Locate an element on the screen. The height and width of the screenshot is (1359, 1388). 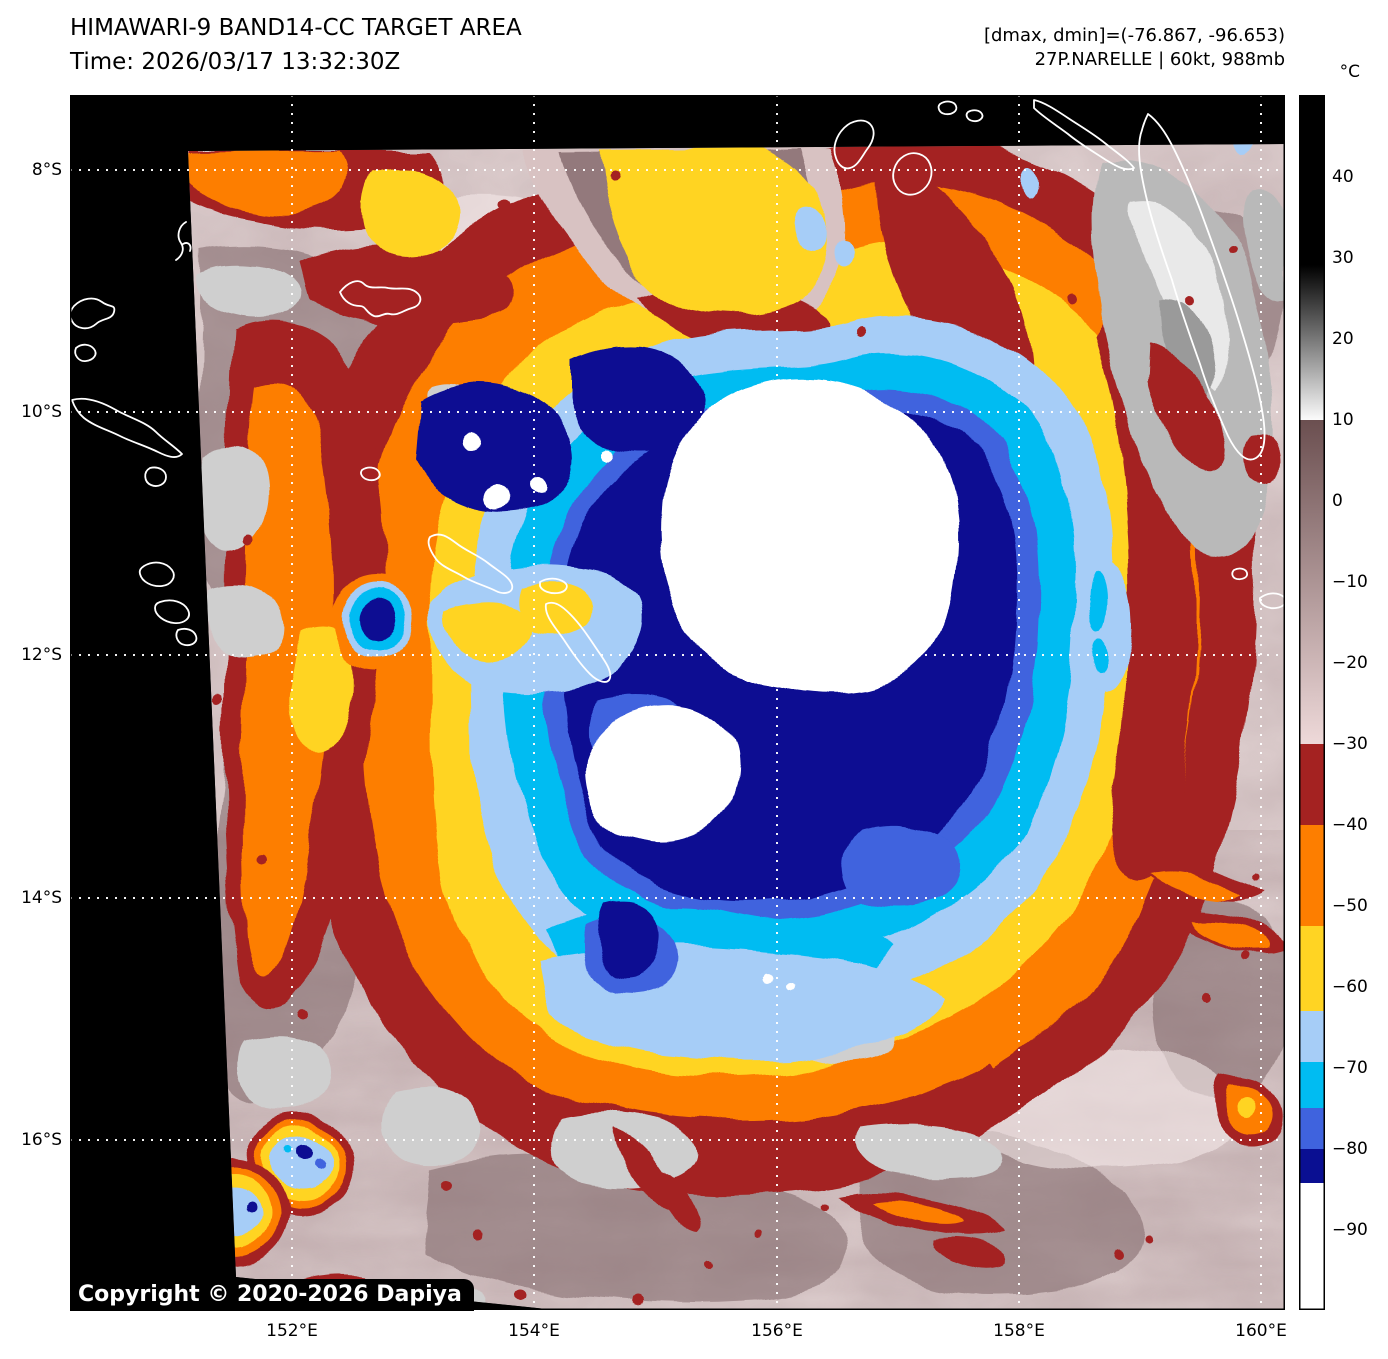
storm-info: 27P.NARELLE | 60kt, 988mb is located at coordinates (1159, 59).